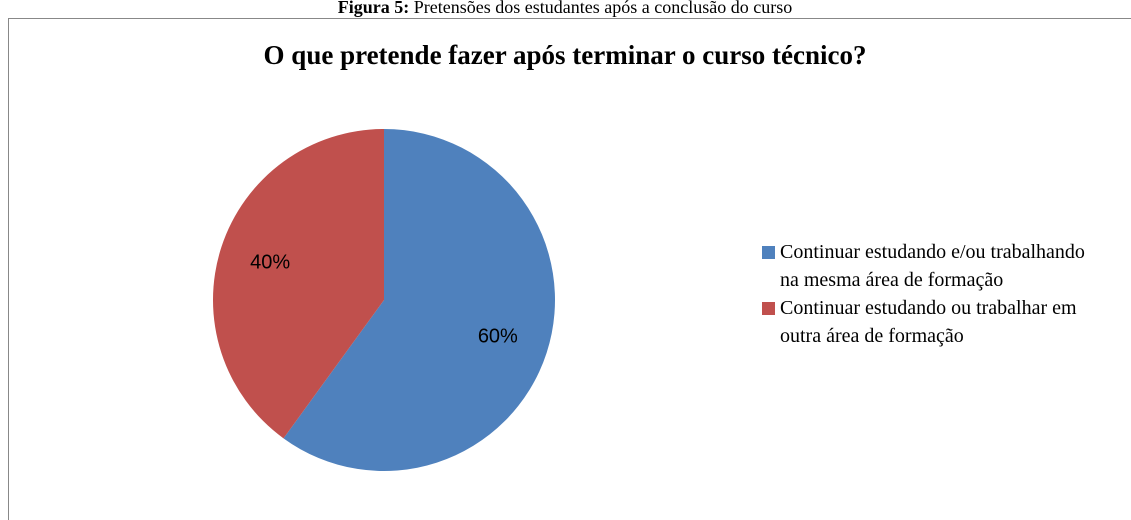 The image size is (1131, 520). Describe the element at coordinates (498, 336) in the screenshot. I see `data-label: 60%` at that location.